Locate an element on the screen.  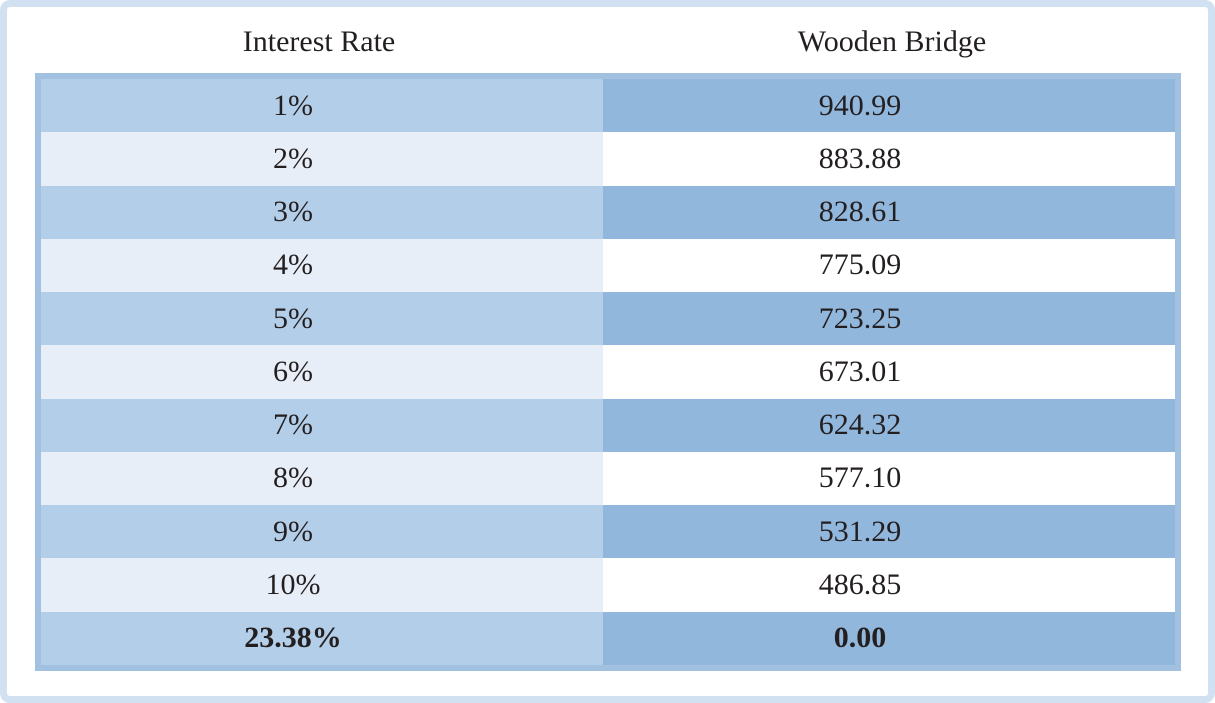
interest-rate-cell: 2% is located at coordinates (322, 159).